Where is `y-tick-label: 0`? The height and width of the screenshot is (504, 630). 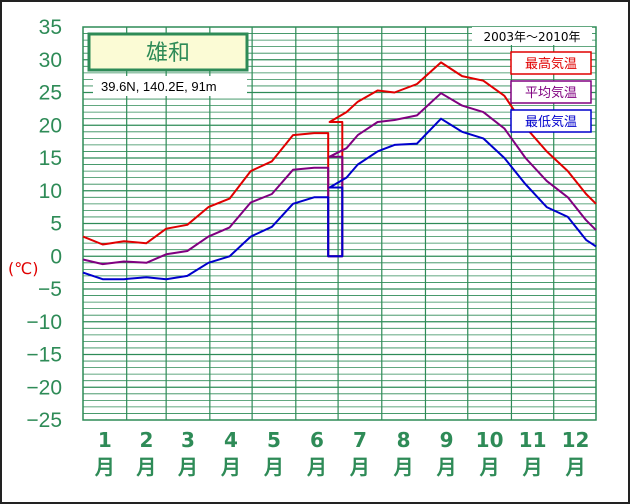
y-tick-label: 0 is located at coordinates (56, 256).